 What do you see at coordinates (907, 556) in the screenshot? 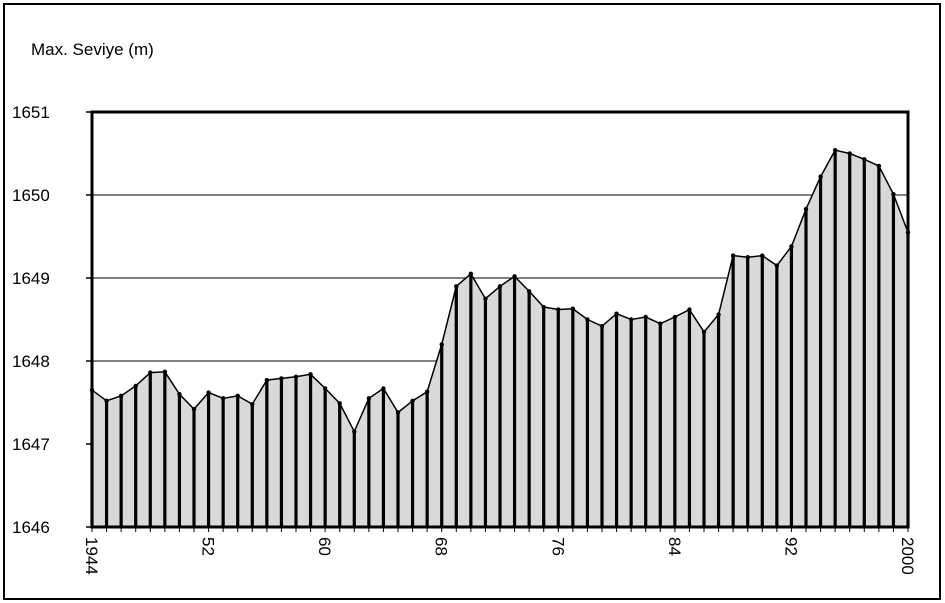
I see `x-tick-label: 2000` at bounding box center [907, 556].